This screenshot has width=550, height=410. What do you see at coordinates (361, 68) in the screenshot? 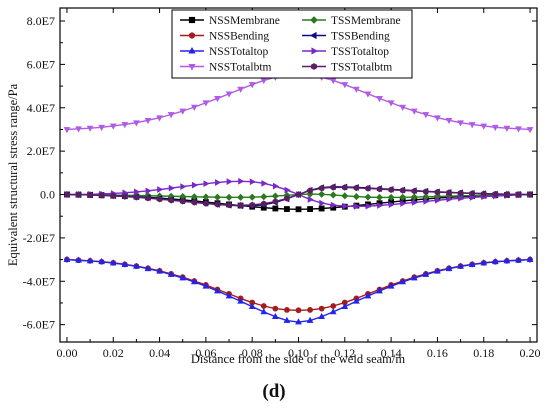
I see `legend-label: TSSTotalbtm` at bounding box center [361, 68].